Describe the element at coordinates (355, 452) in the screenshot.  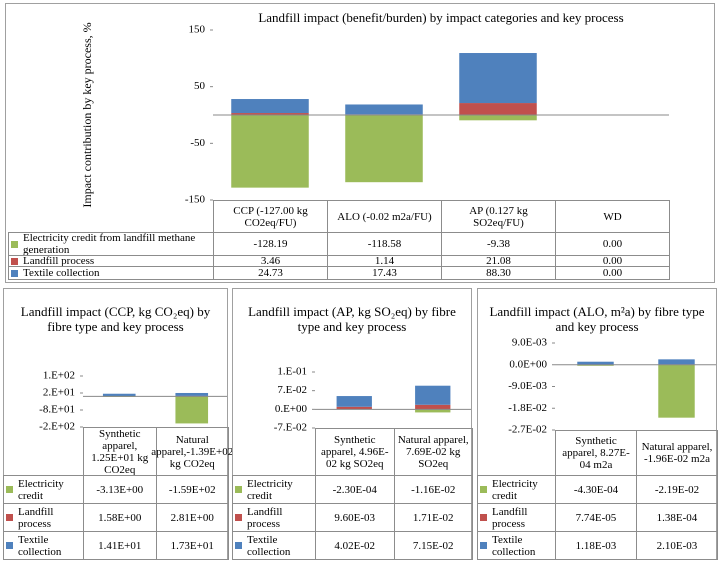
I see `category-label: Synthetic apparel, 4.96E-02 kg SO2eq` at that location.